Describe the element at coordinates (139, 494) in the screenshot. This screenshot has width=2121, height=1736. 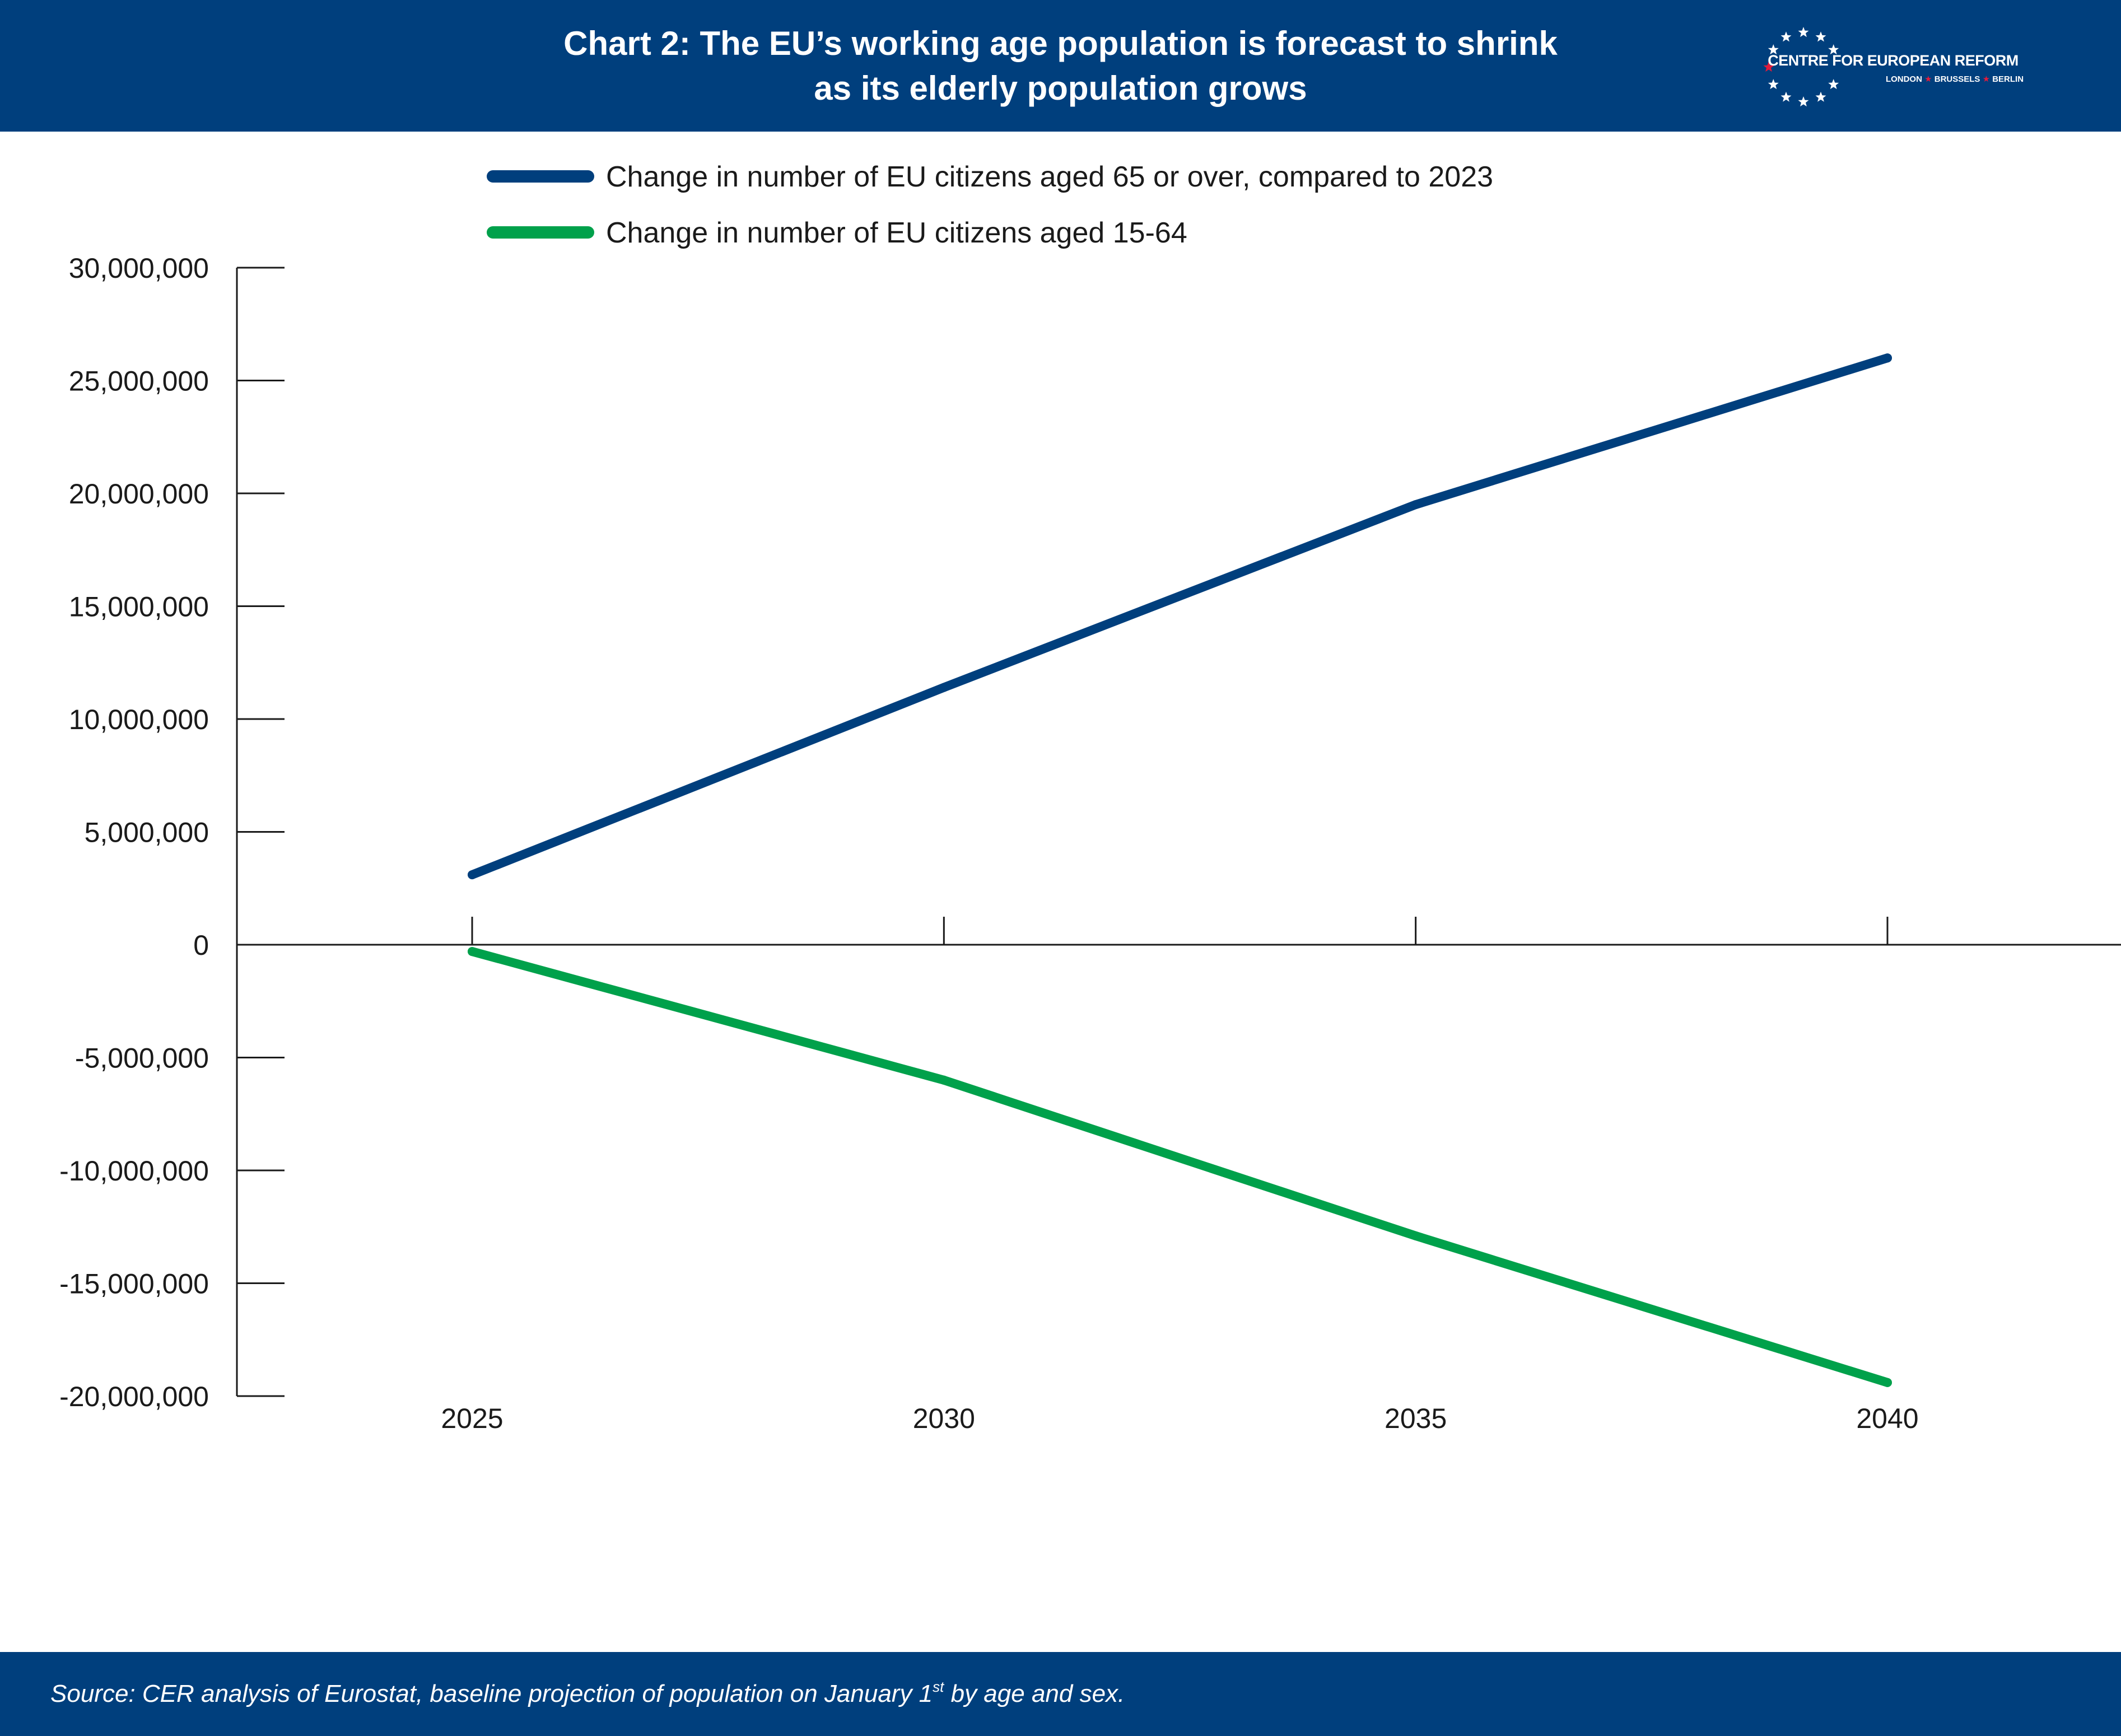
I see `y-tick-label-2: 20,000,000` at that location.